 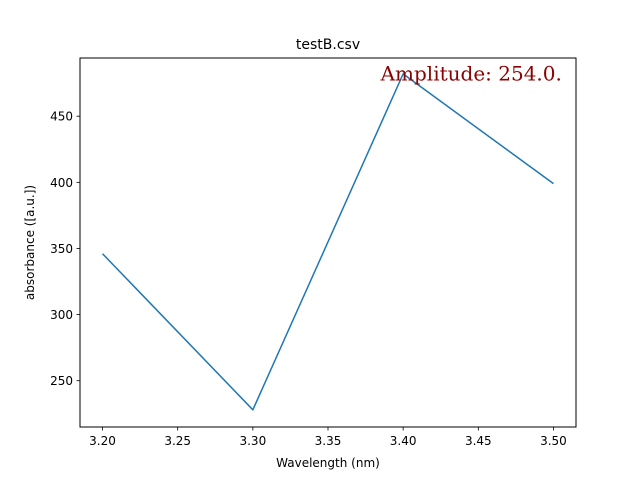 What do you see at coordinates (61, 381) in the screenshot?
I see `y-tick-label: 250` at bounding box center [61, 381].